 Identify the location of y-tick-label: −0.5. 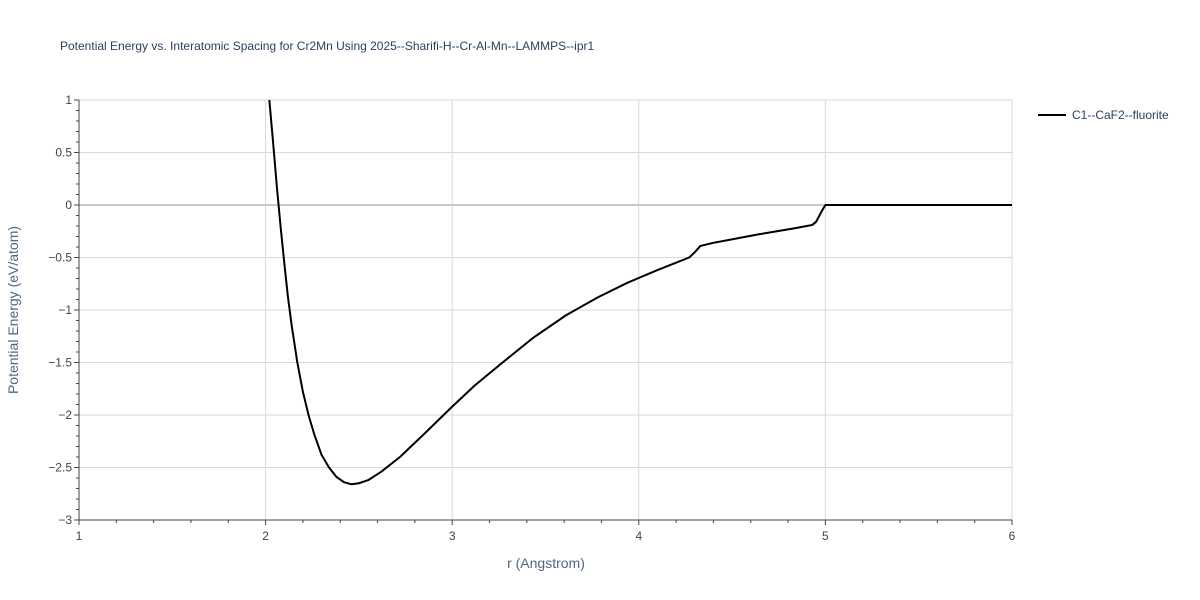
(60, 258).